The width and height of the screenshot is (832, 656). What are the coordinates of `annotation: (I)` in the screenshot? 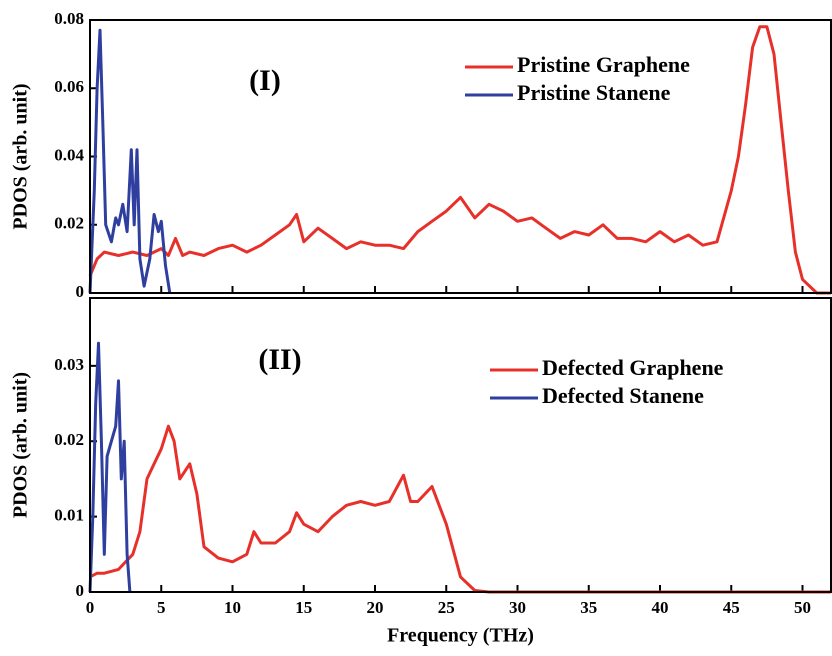 It's located at (265, 80).